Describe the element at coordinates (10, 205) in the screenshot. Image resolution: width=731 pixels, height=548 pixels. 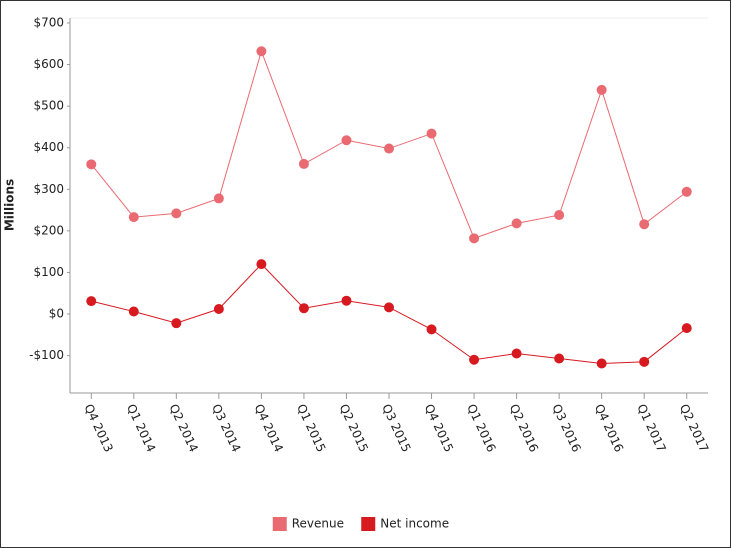
I see `y-axis-label: Millions` at that location.